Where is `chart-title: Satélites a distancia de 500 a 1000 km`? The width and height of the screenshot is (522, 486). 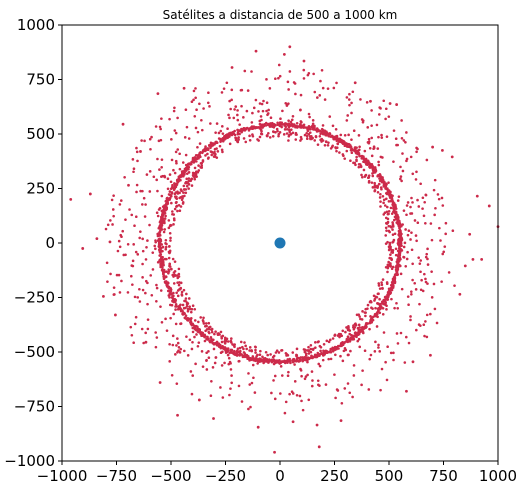 chart-title: Satélites a distancia de 500 a 1000 km is located at coordinates (280, 15).